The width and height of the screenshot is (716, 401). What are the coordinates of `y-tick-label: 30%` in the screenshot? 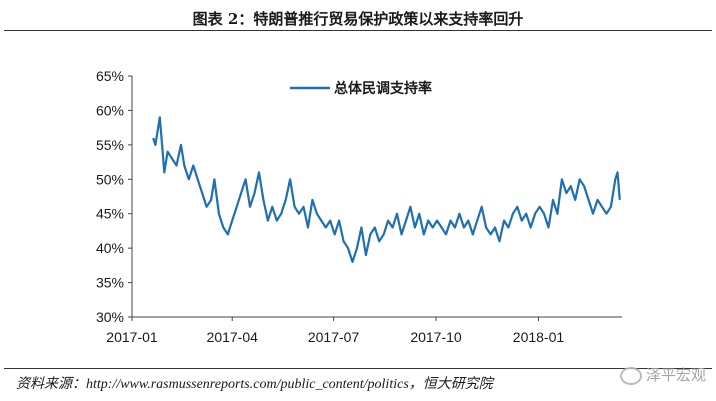 It's located at (110, 317).